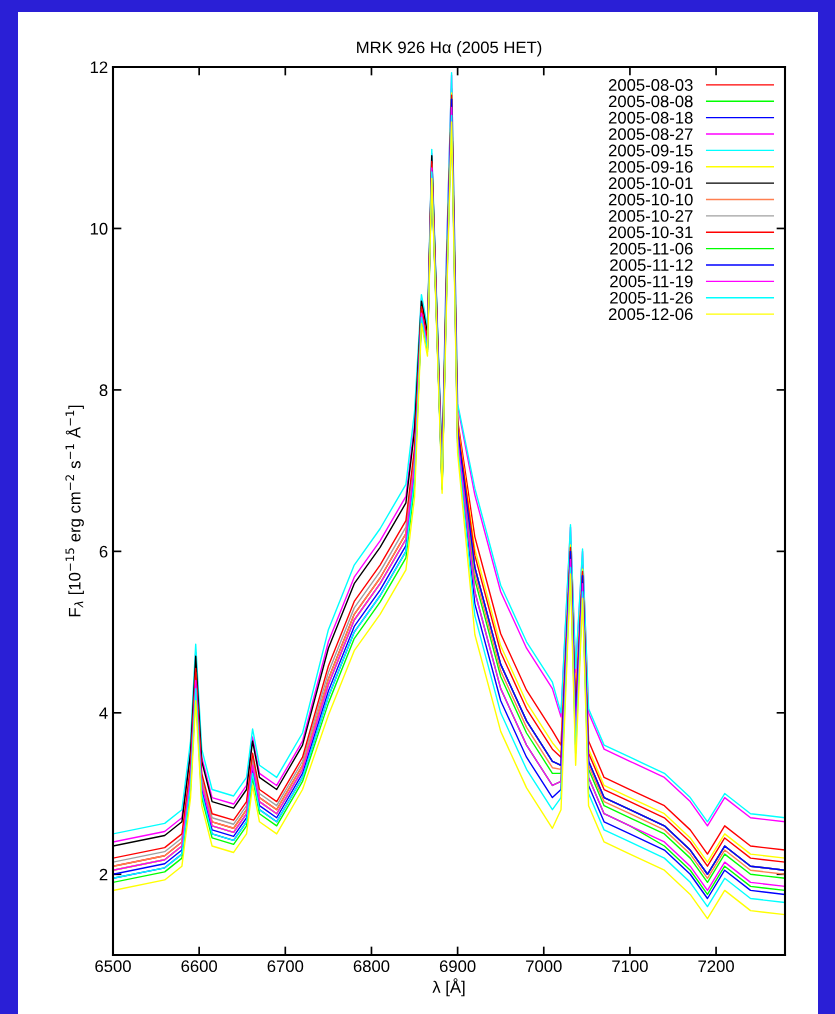 Image resolution: width=835 pixels, height=1014 pixels. I want to click on x-axis-title: λ [Å], so click(448, 987).